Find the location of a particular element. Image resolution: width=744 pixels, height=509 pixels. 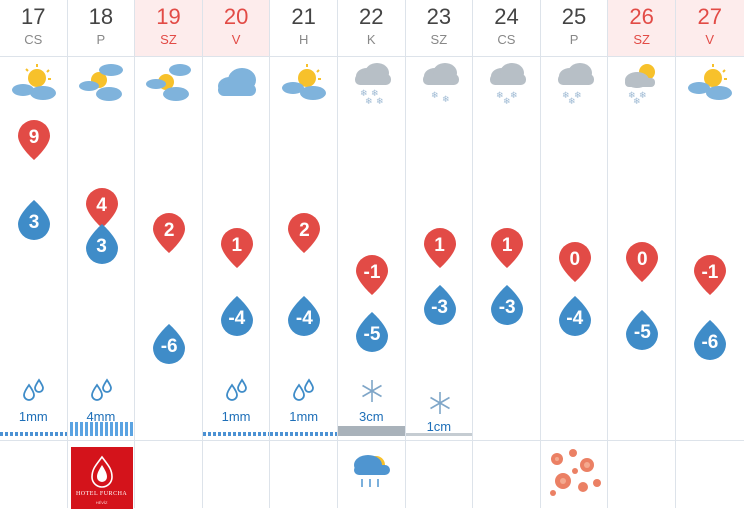

cloud-icon is located at coordinates (236, 82).